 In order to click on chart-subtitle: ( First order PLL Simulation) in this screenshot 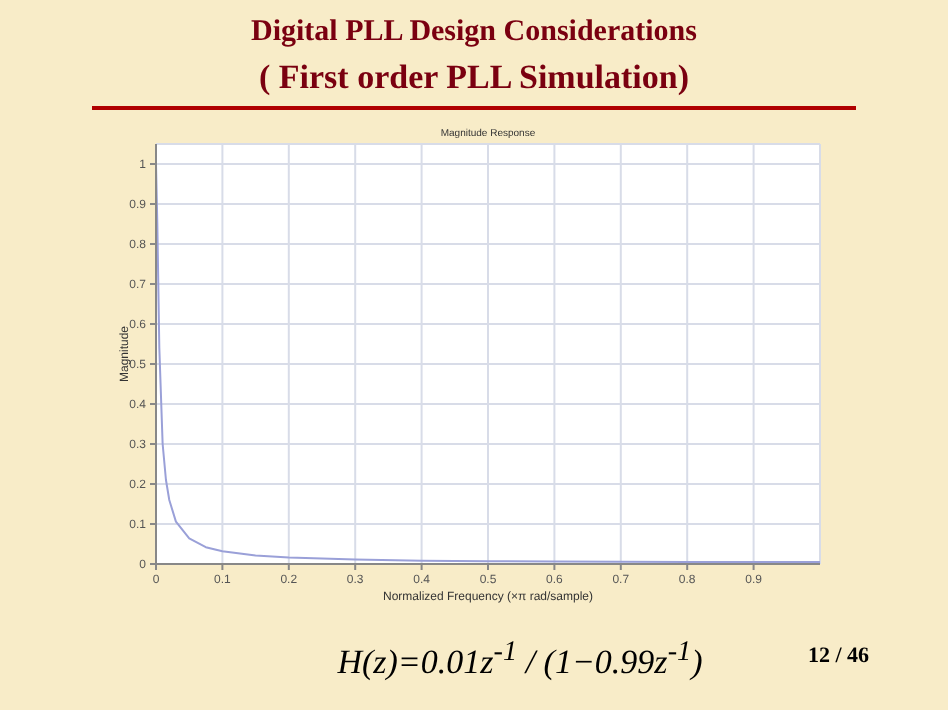, I will do `click(473, 78)`.